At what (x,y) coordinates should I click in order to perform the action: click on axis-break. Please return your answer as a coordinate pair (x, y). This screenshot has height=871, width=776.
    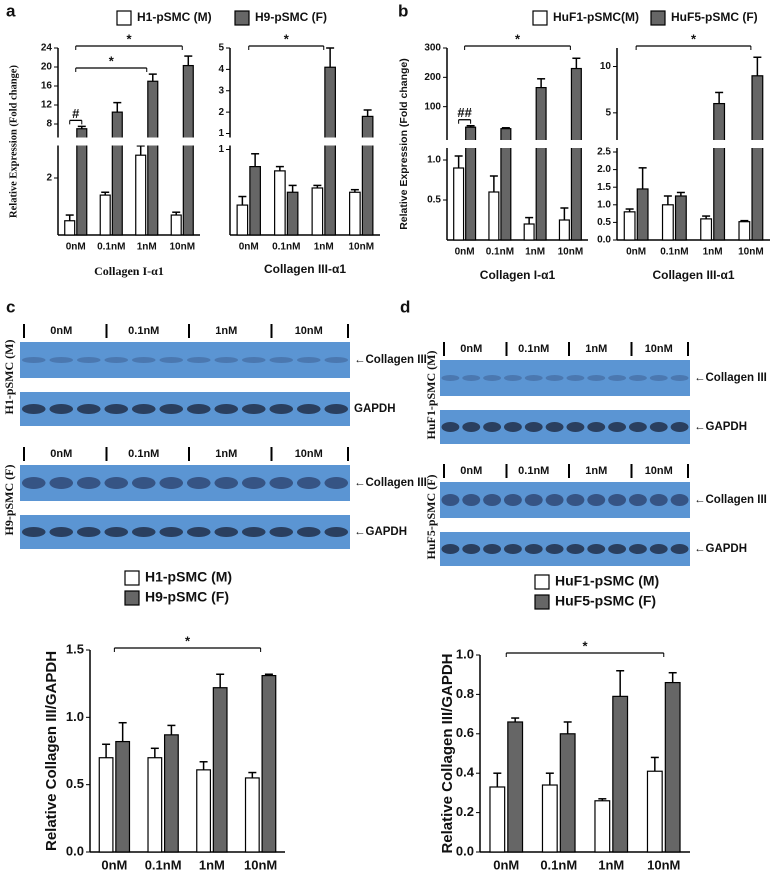
    Looking at the image, I should click on (514, 144).